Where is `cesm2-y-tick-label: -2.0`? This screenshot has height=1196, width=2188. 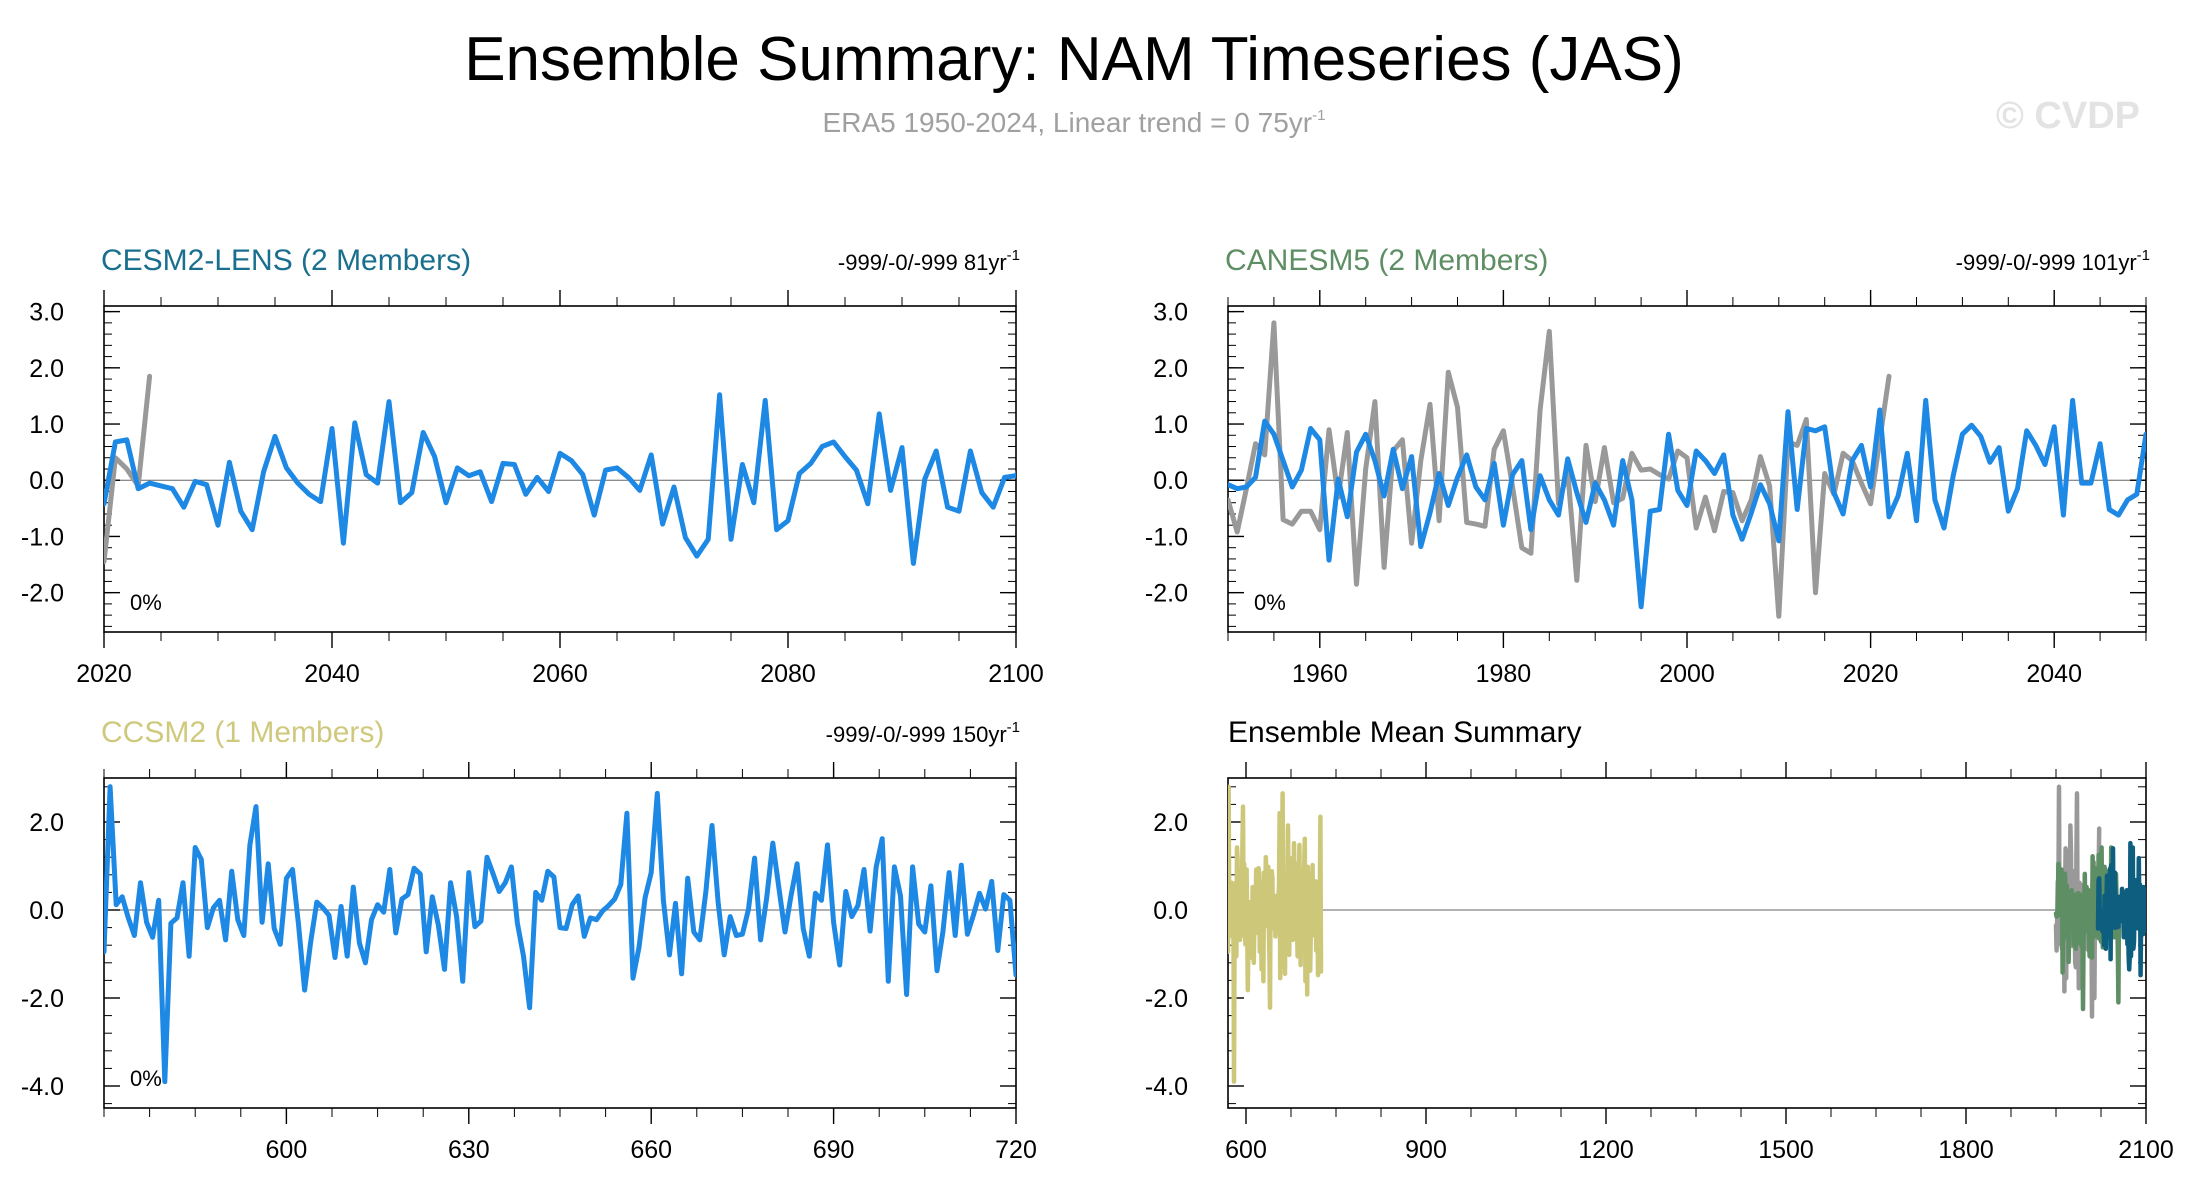
cesm2-y-tick-label: -2.0 is located at coordinates (42, 594).